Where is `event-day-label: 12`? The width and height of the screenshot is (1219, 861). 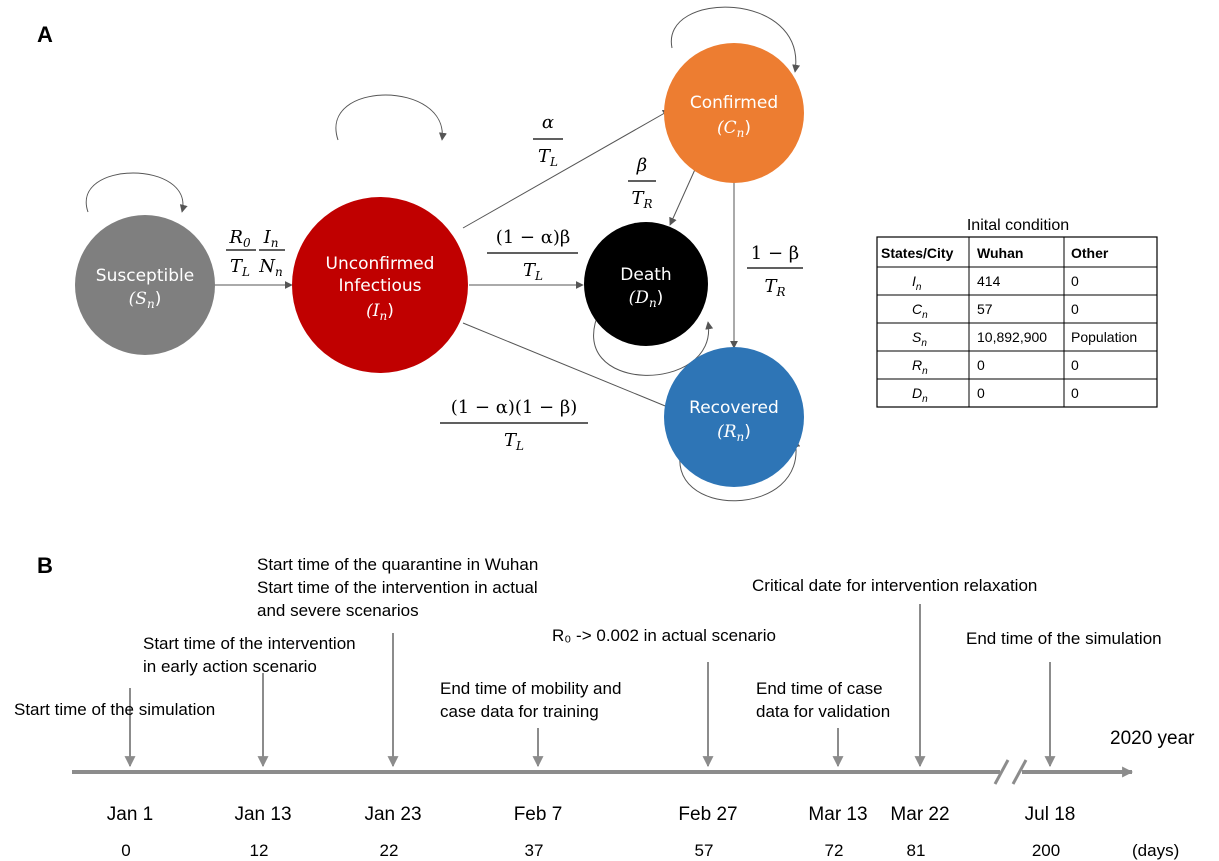 event-day-label: 12 is located at coordinates (259, 850).